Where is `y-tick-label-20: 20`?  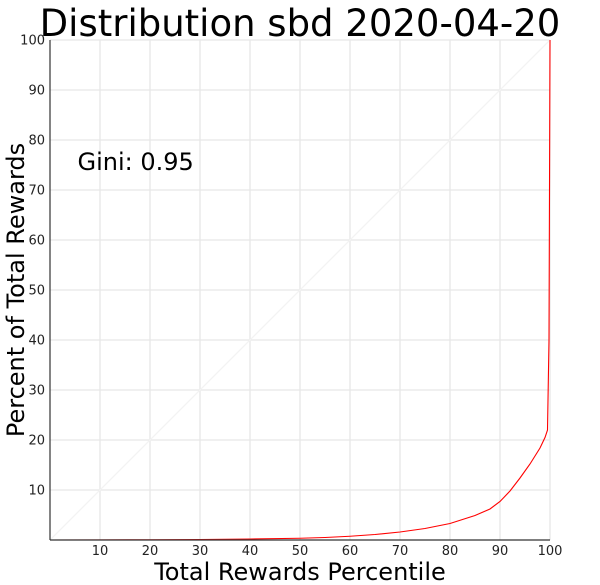 y-tick-label-20: 20 is located at coordinates (36, 441).